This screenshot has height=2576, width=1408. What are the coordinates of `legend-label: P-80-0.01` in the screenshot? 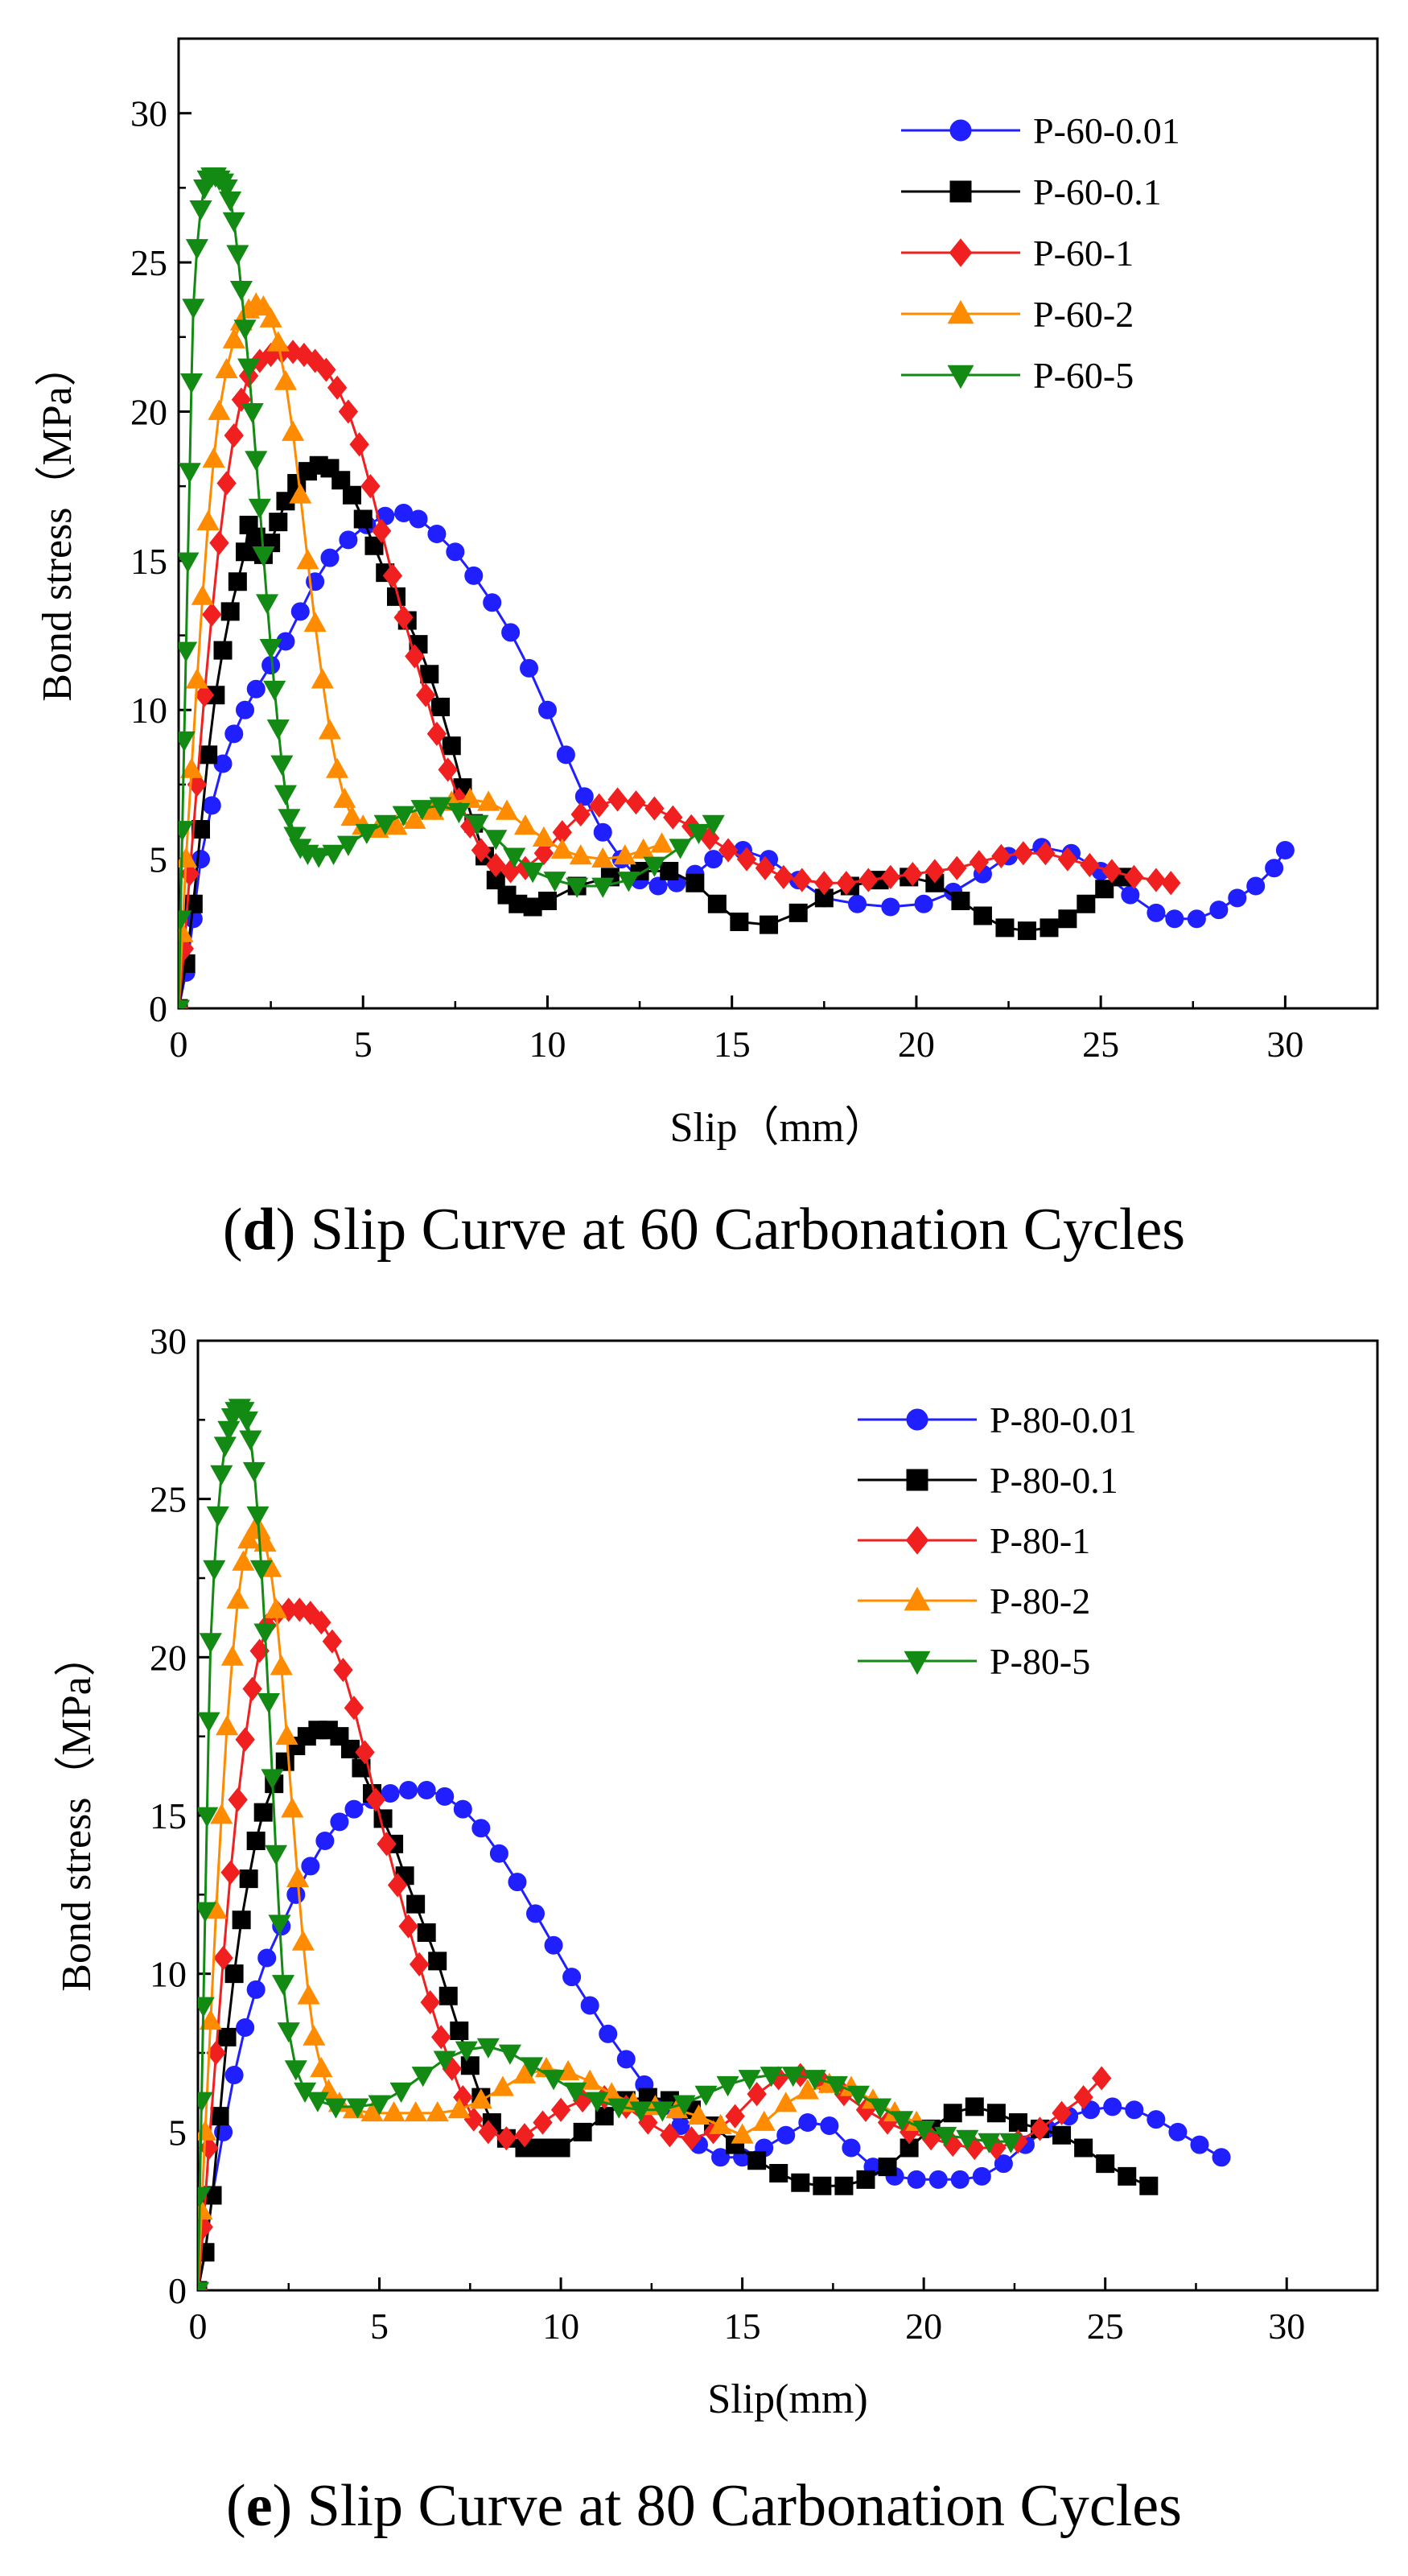 It's located at (1063, 1419).